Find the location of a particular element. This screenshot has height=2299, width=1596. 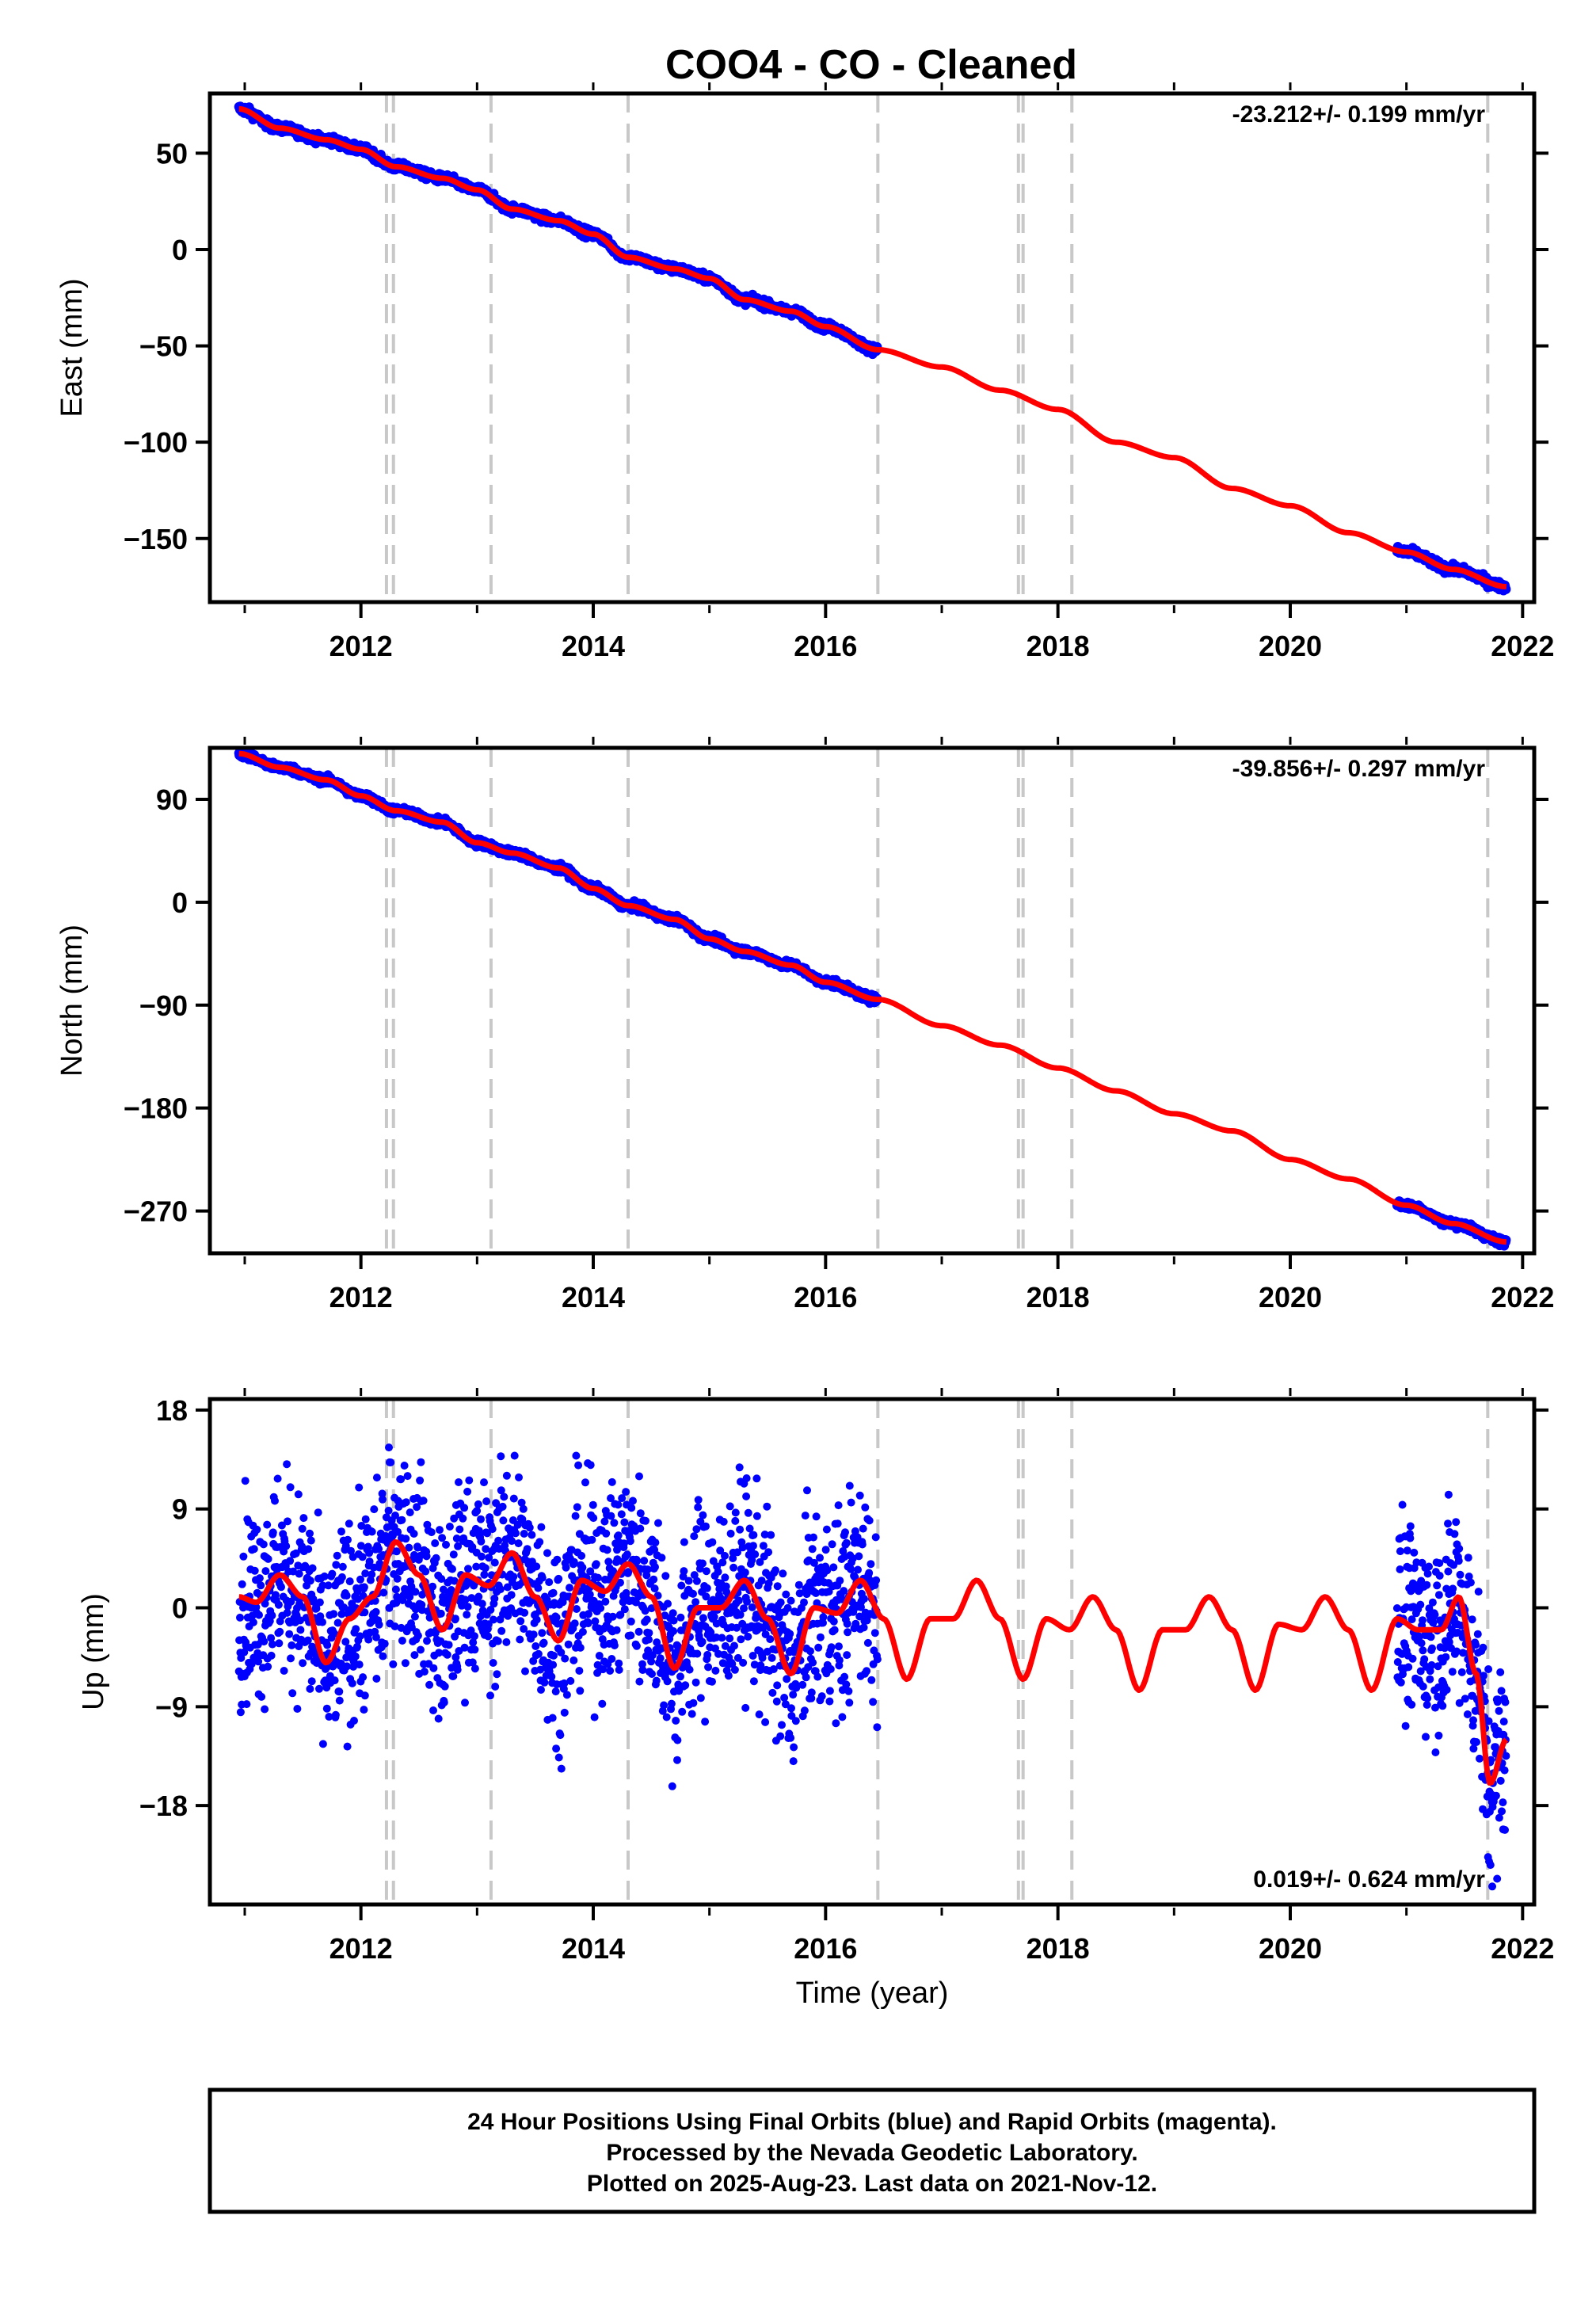

y-tick-label: 0 is located at coordinates (180, 250).